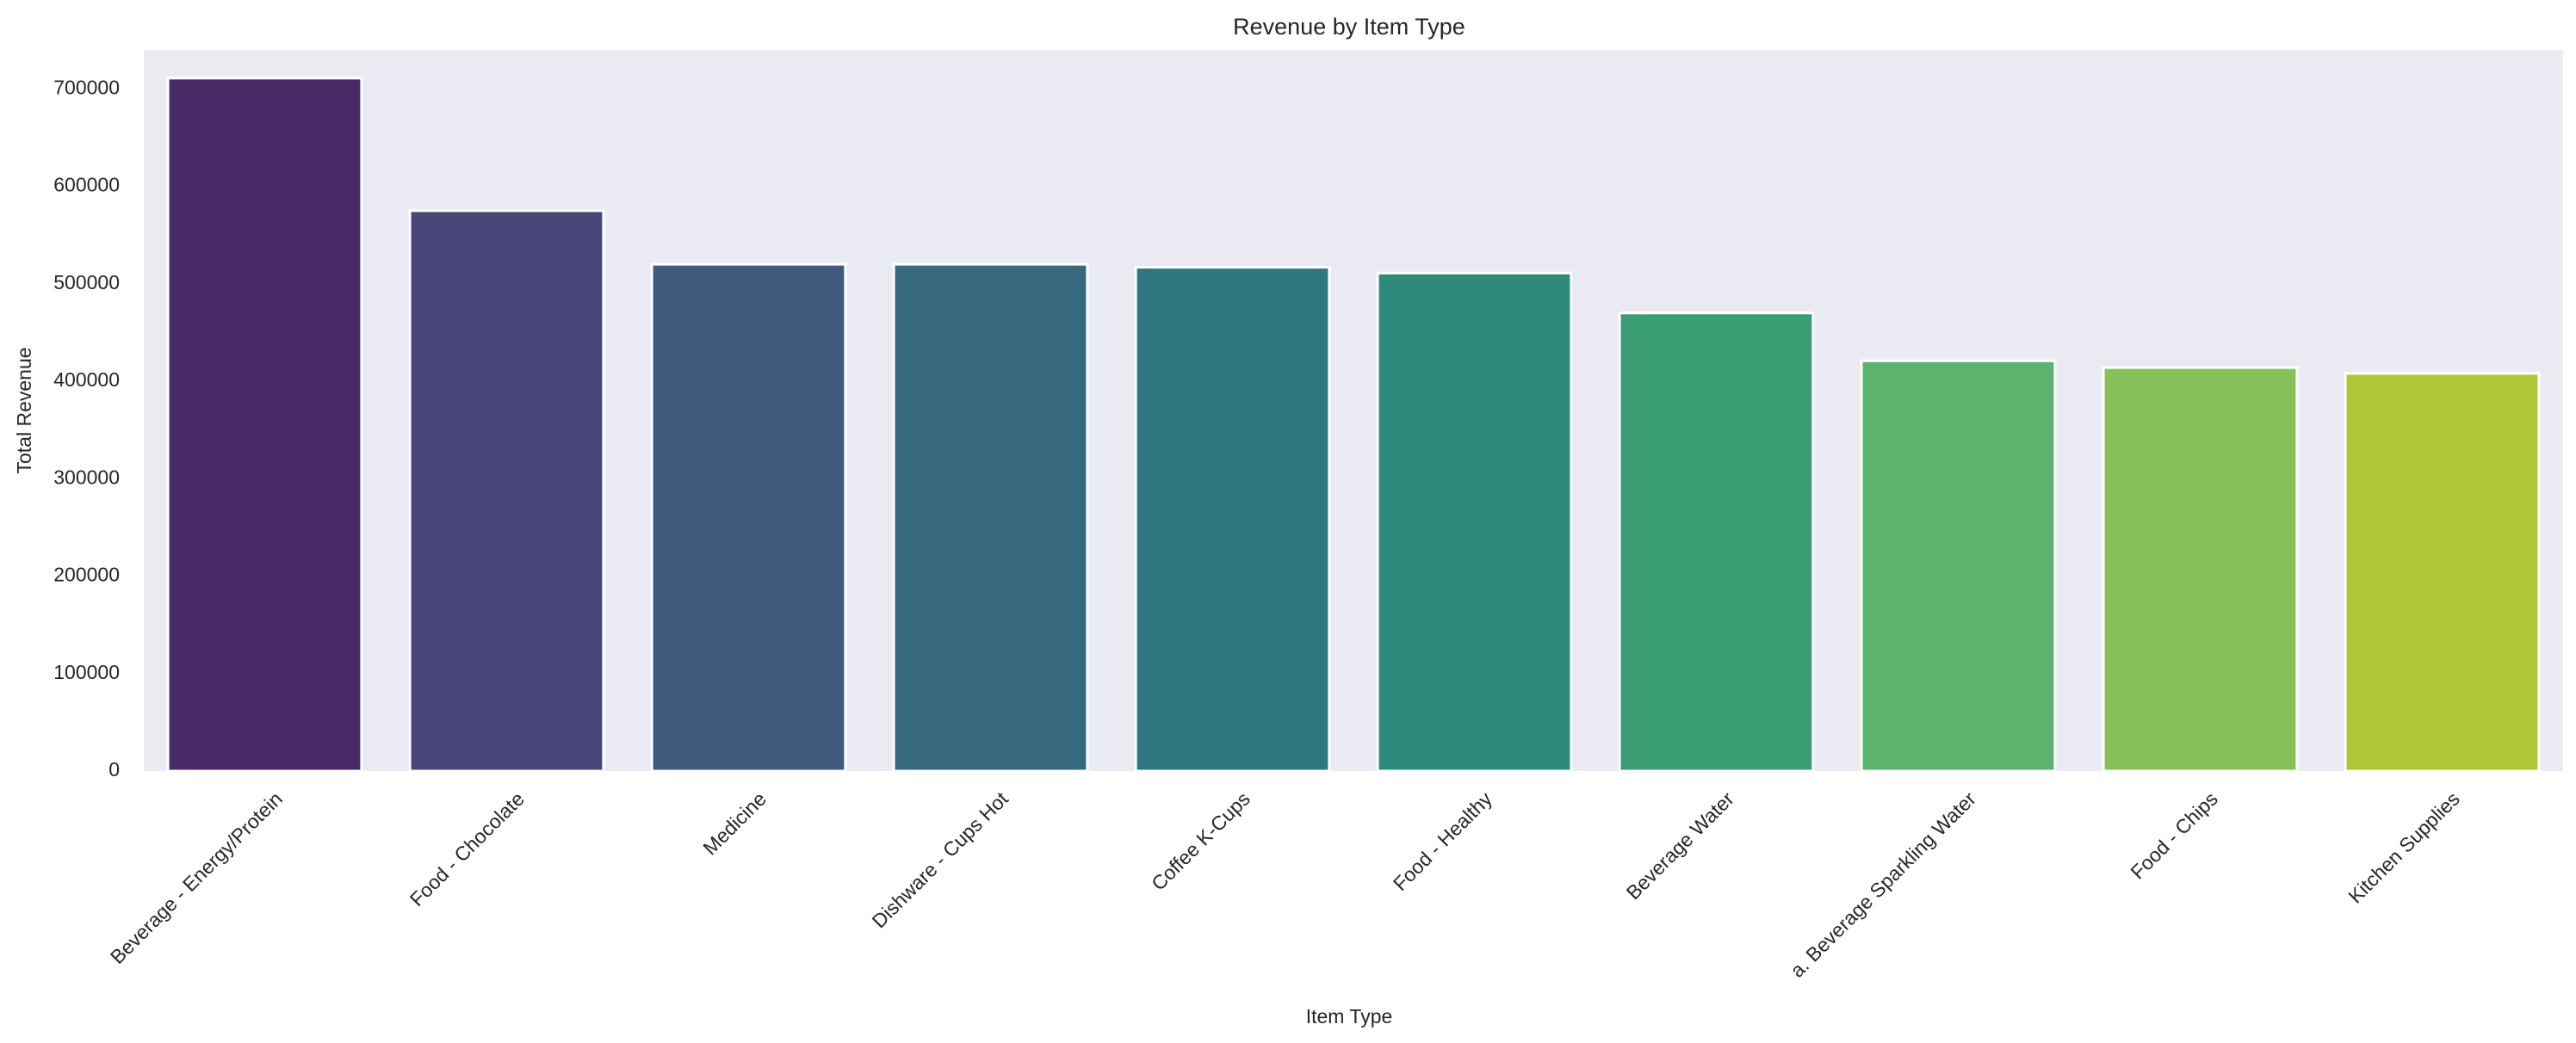  What do you see at coordinates (86, 282) in the screenshot?
I see `y-tick-label-5: 500000` at bounding box center [86, 282].